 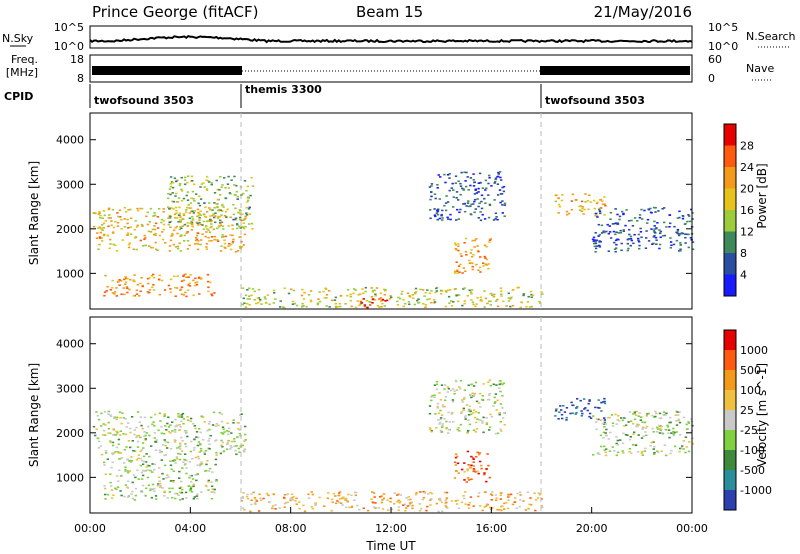 What do you see at coordinates (730, 210) in the screenshot?
I see `power-colorbar-frame` at bounding box center [730, 210].